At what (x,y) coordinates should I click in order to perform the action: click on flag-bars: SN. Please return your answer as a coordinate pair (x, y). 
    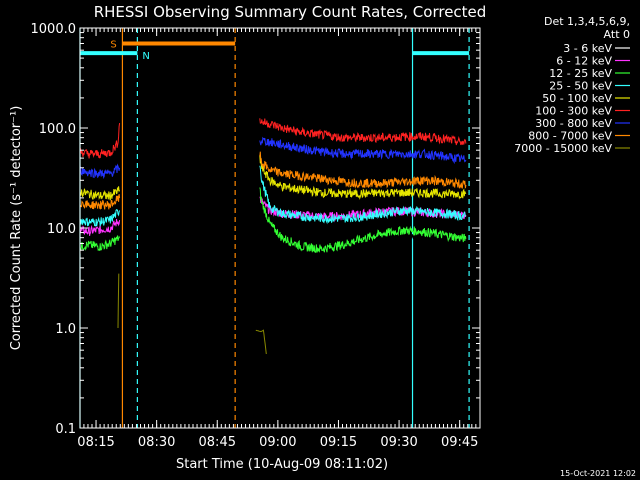
    Looking at the image, I should click on (275, 50).